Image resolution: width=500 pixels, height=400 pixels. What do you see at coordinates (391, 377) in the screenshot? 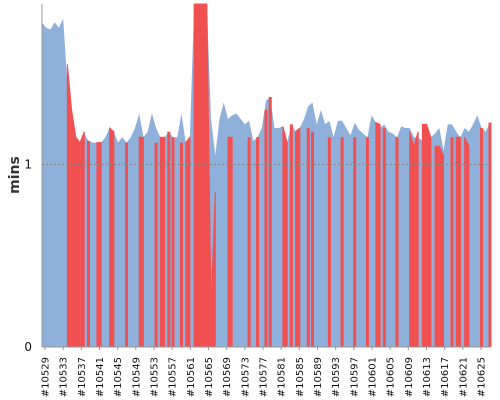
I see `x-tick-label: #10605` at bounding box center [391, 377].